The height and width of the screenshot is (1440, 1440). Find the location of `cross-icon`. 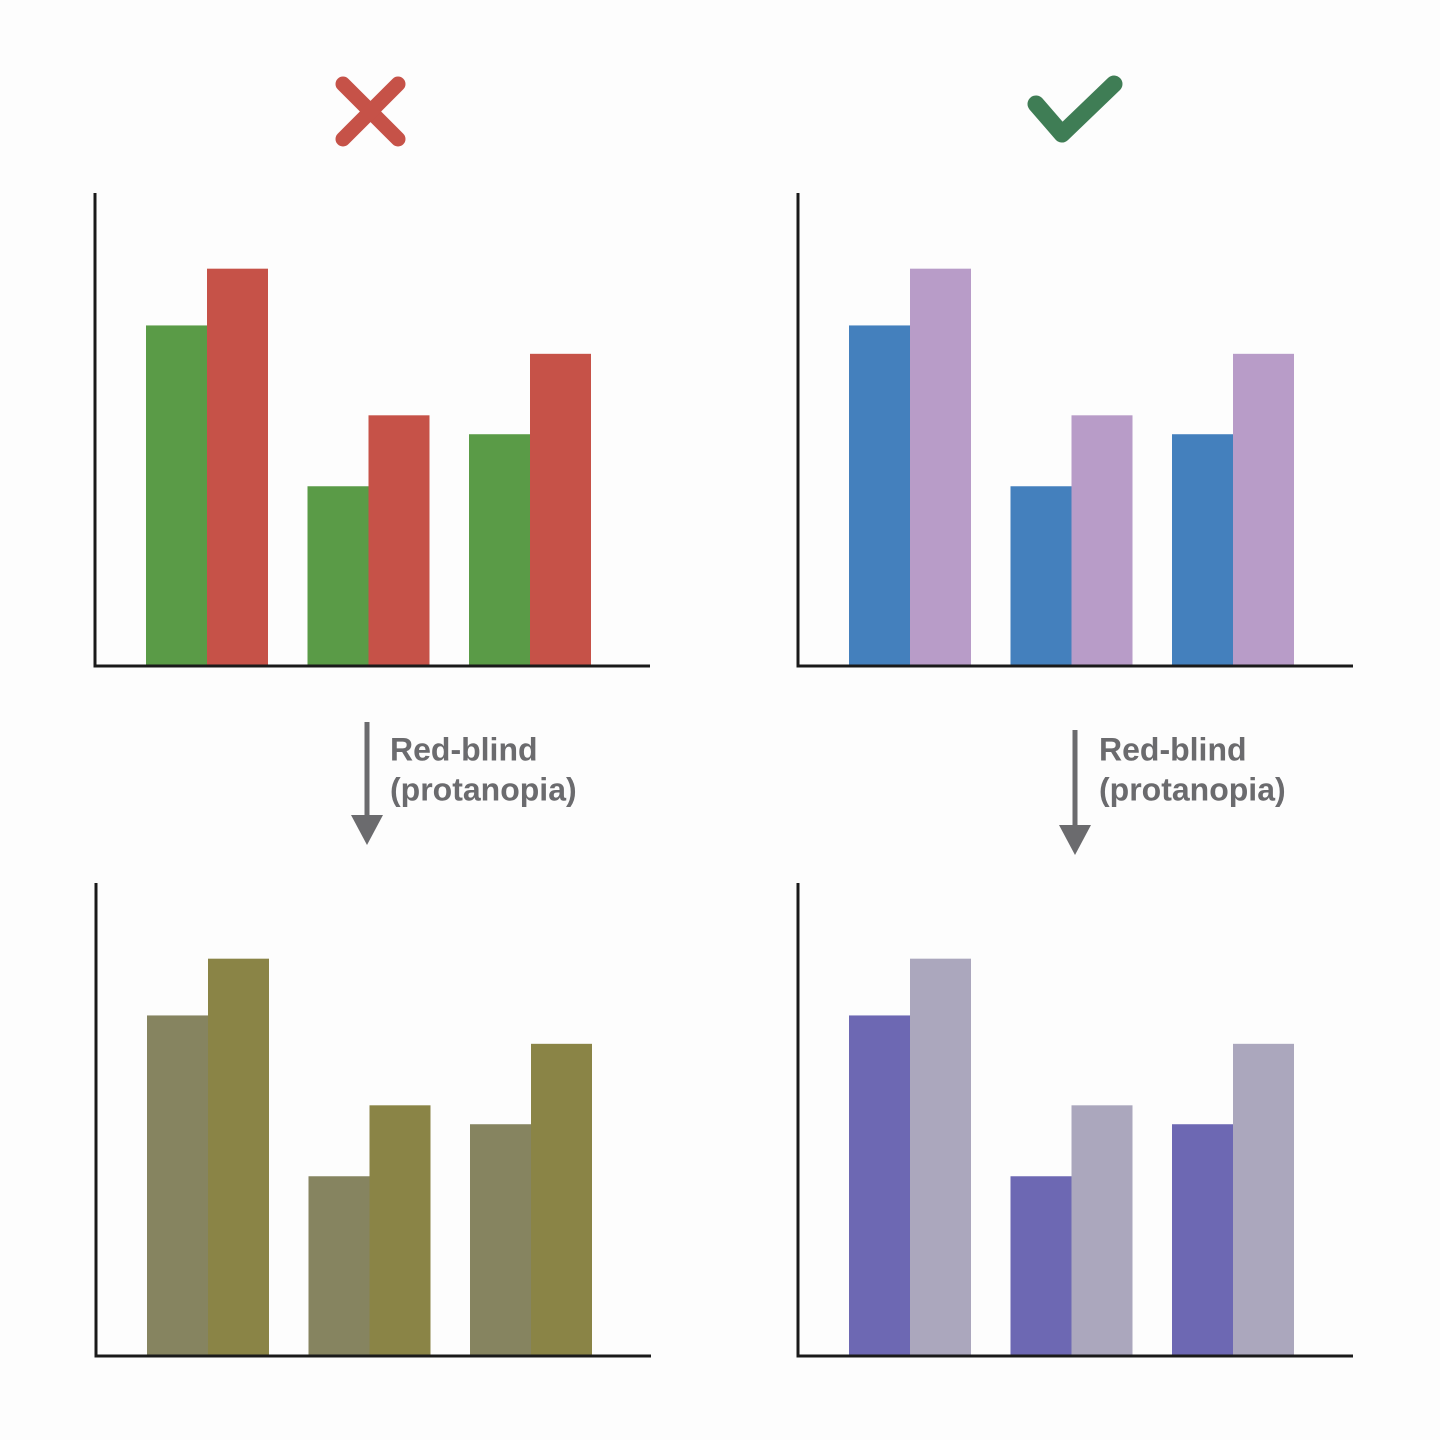

cross-icon is located at coordinates (370, 111).